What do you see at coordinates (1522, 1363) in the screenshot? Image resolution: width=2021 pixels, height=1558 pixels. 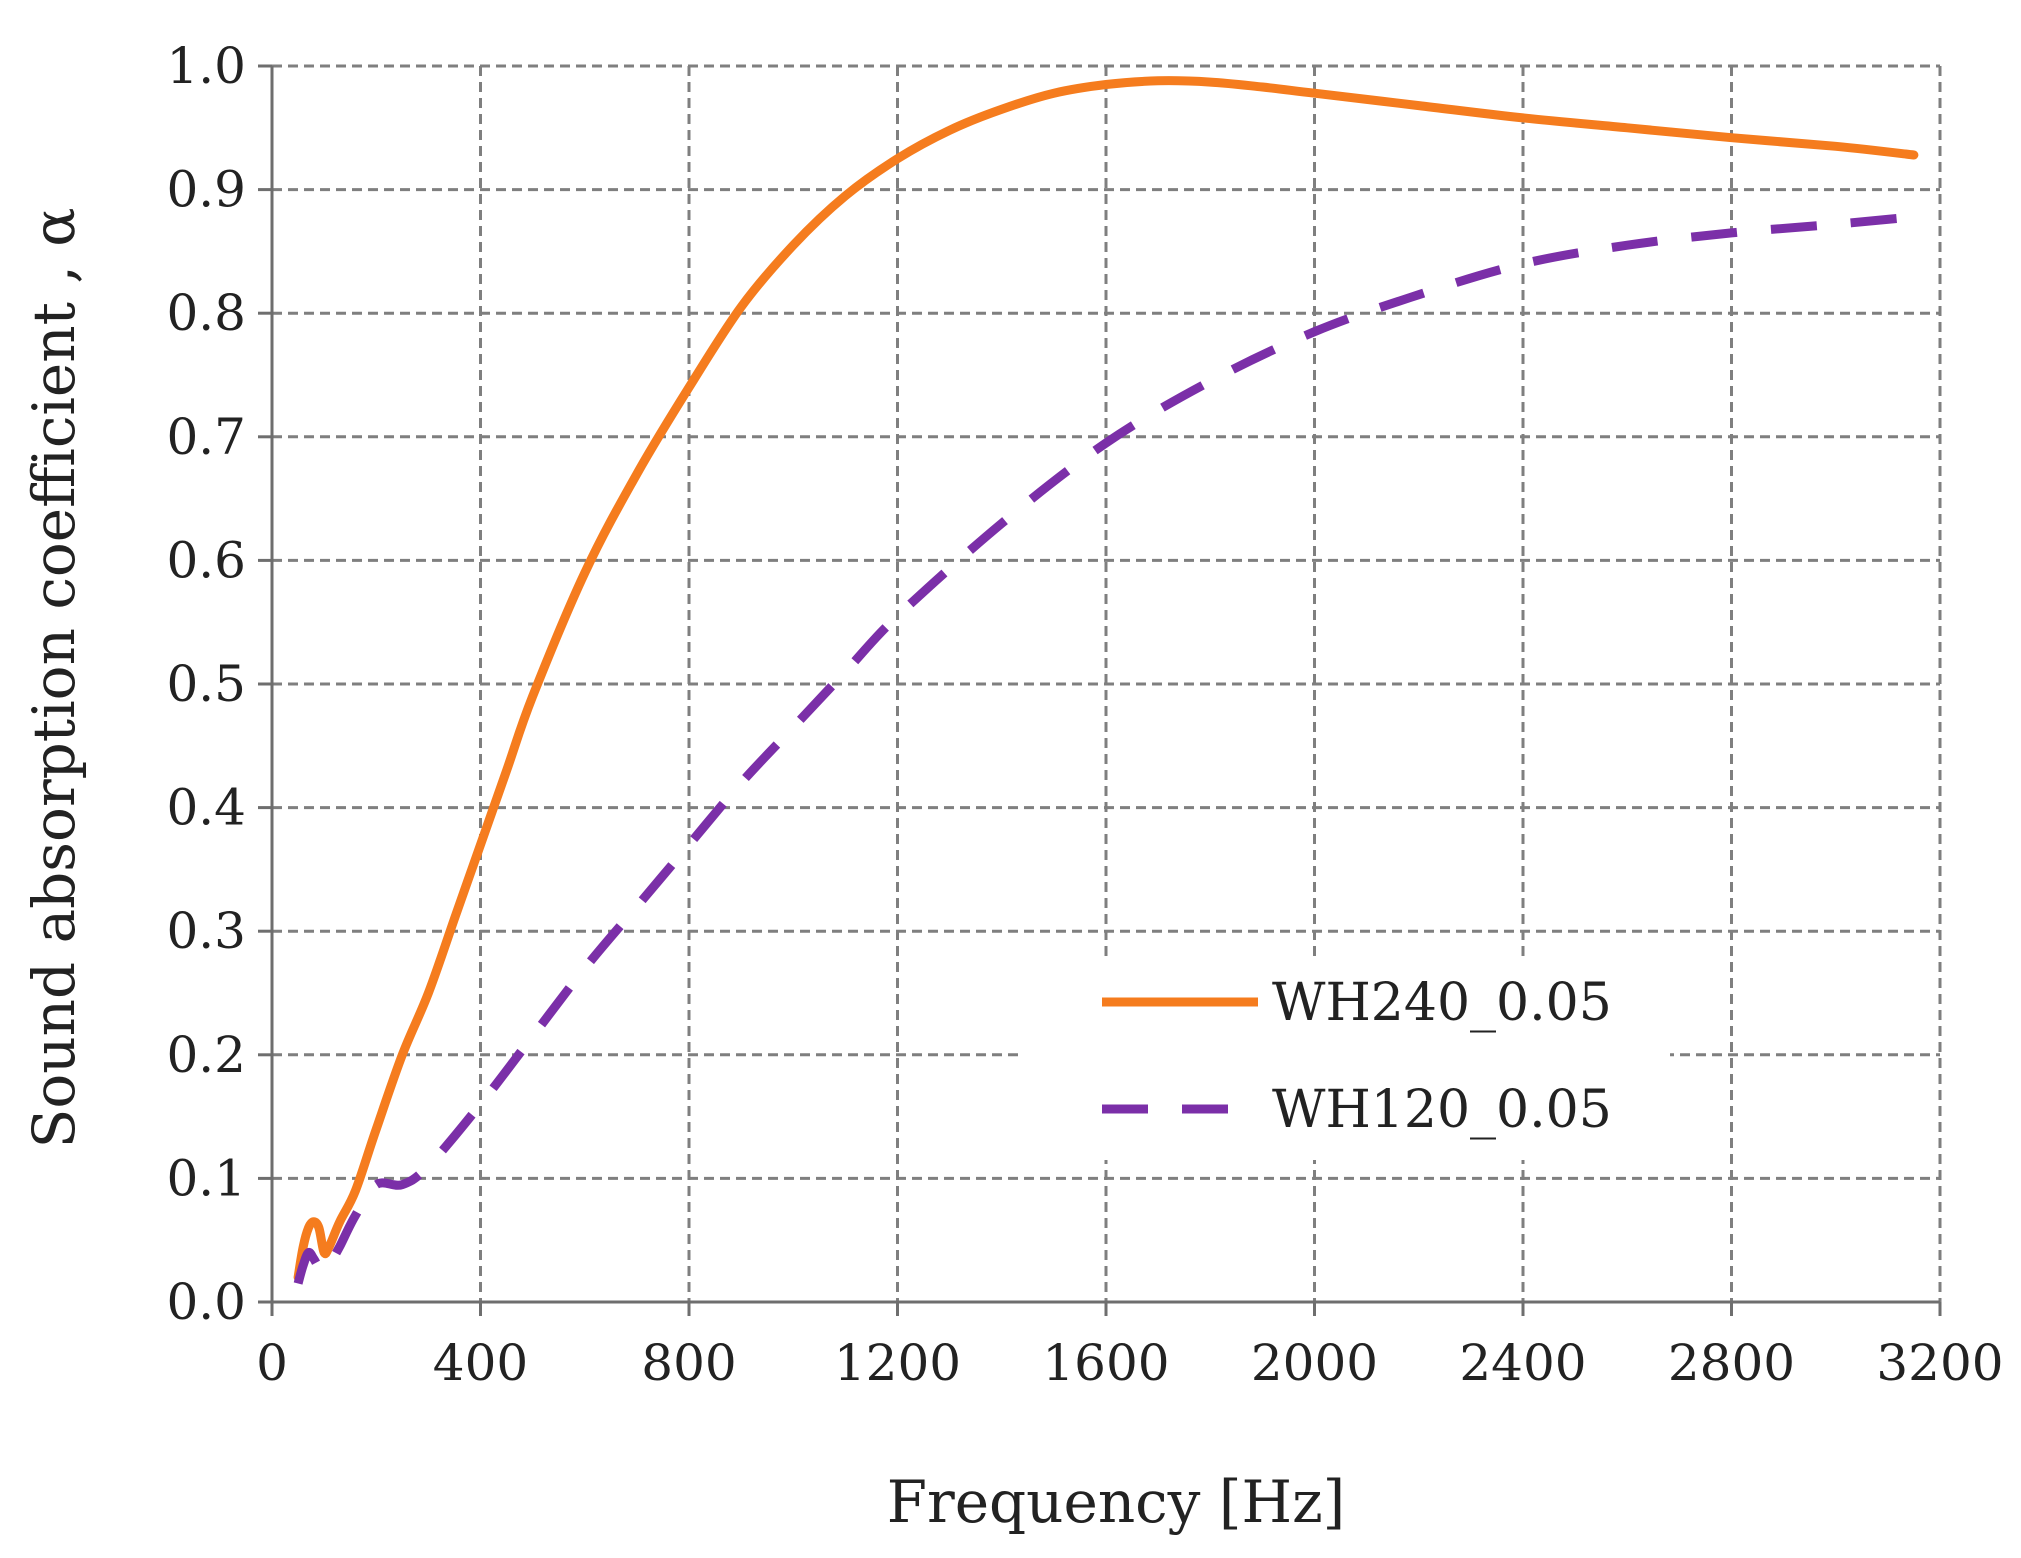 I see `x-tick-label: 2400` at bounding box center [1522, 1363].